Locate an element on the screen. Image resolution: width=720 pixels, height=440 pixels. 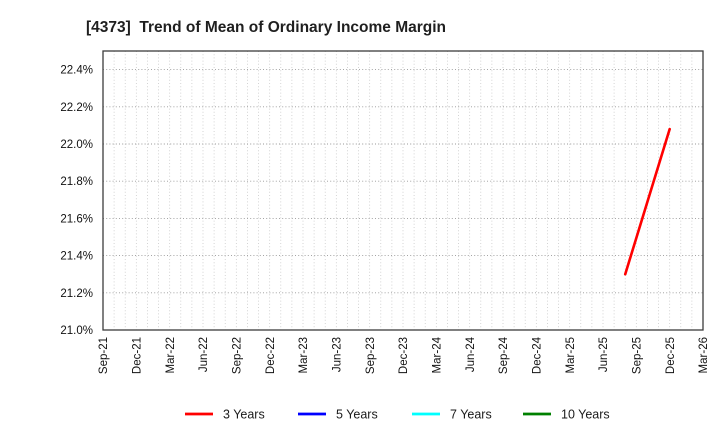
series-line-3-years is located at coordinates (647, 201).